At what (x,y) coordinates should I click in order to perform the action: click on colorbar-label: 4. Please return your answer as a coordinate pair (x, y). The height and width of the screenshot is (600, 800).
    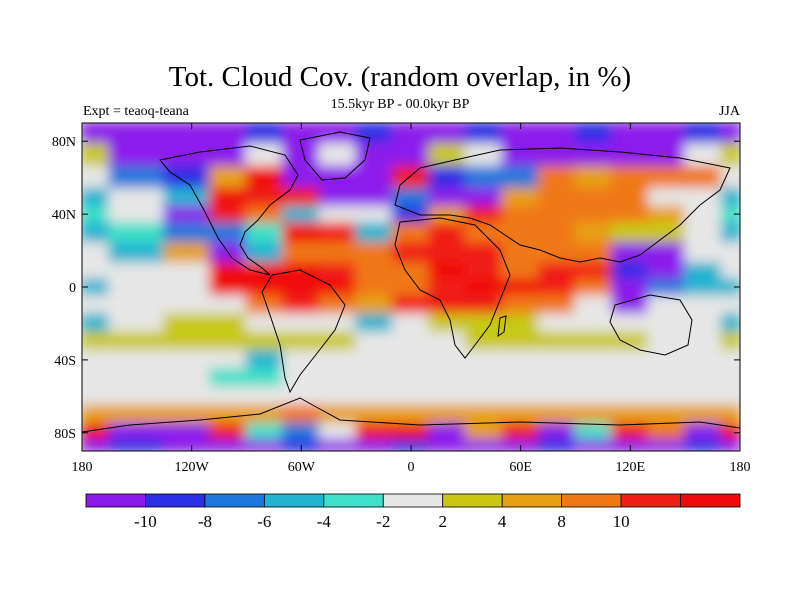
    Looking at the image, I should click on (502, 521).